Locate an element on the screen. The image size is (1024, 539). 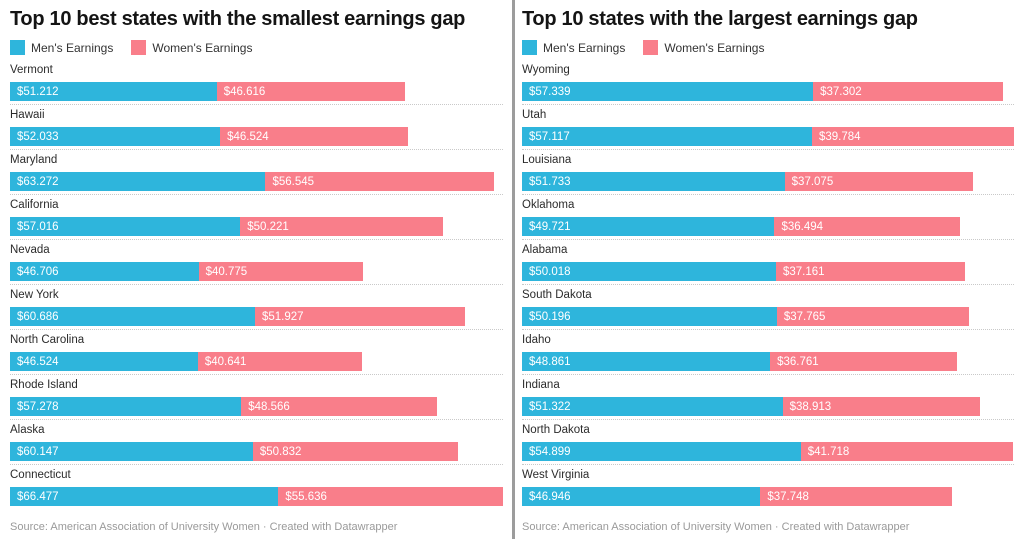
women-earnings-bar: $37.765 is located at coordinates (872, 316).